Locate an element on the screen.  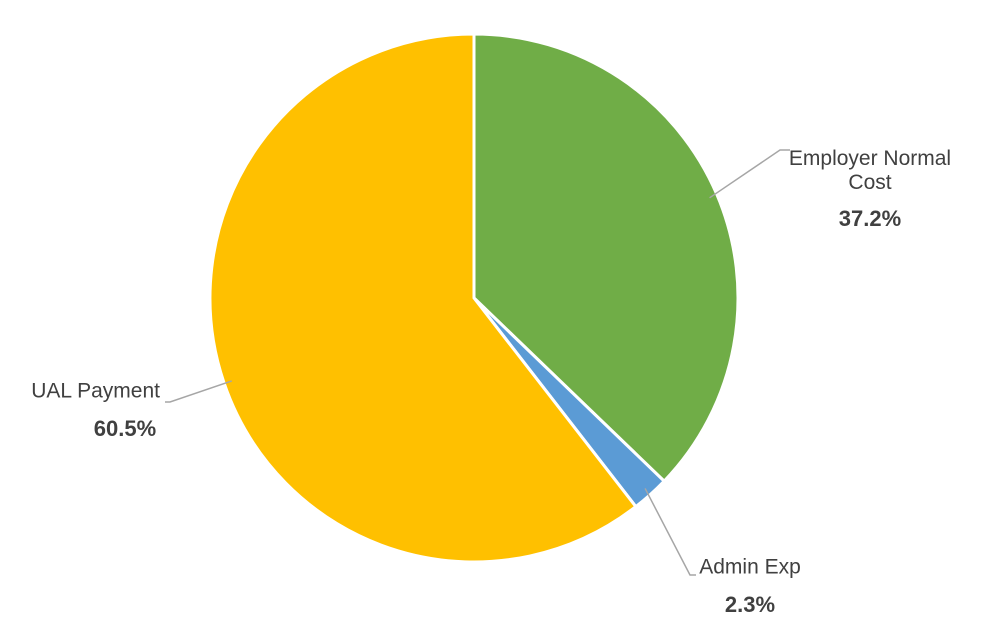
value-label: 37.2% is located at coordinates (870, 218).